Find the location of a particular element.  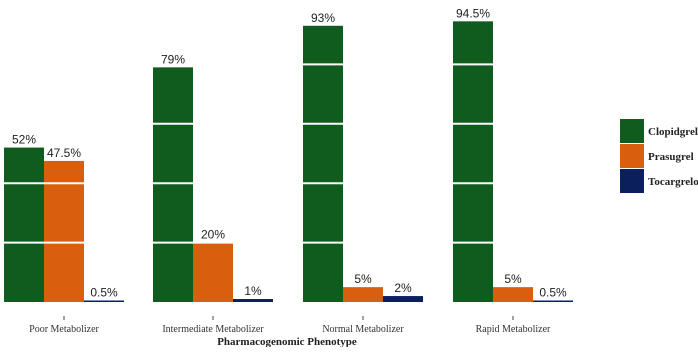

bar-clopidgrel-rapid-metabolizer is located at coordinates (473, 162).